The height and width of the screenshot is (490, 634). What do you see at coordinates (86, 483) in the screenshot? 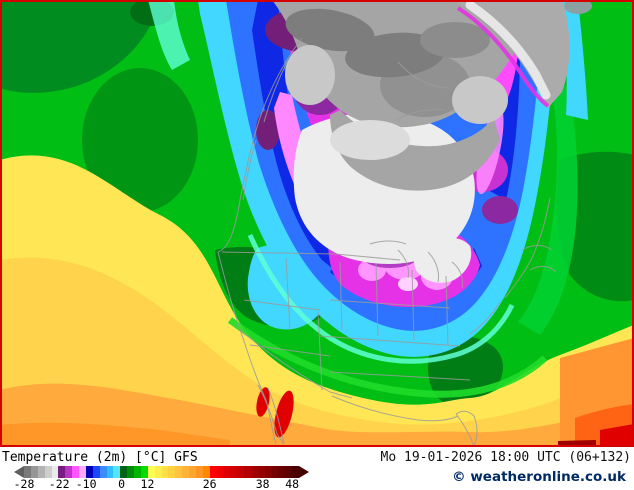
I see `colorbar-tick-label: -10` at bounding box center [86, 483].